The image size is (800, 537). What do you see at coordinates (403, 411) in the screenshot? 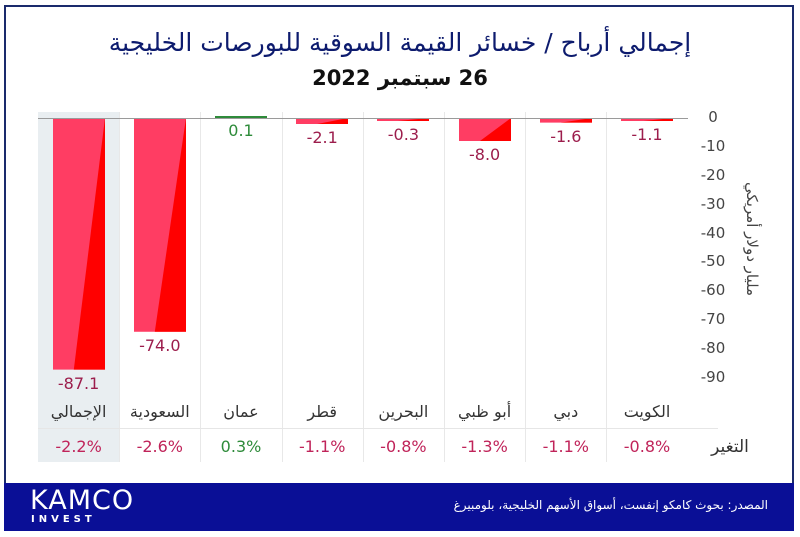
I see `category-label: البحرين` at bounding box center [403, 411].